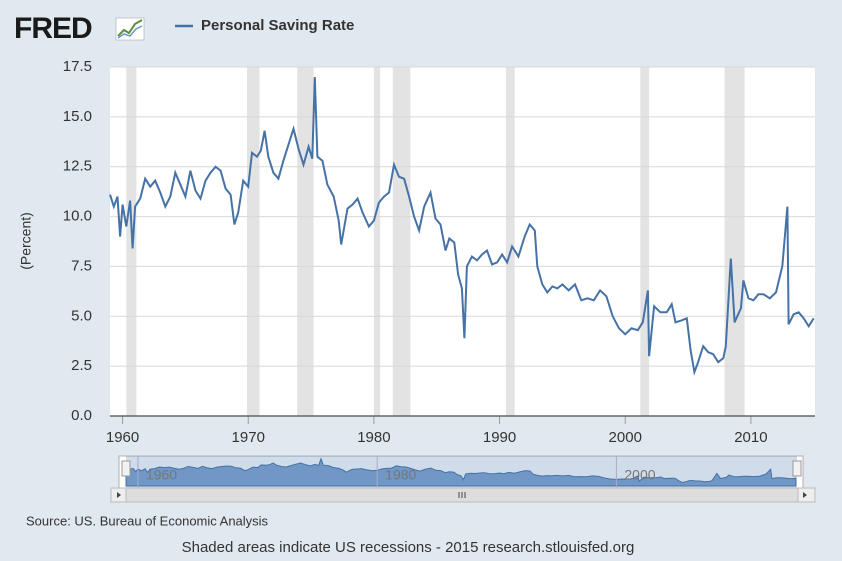 This screenshot has height=561, width=842. What do you see at coordinates (122, 437) in the screenshot?
I see `x-tick-label: 1960` at bounding box center [122, 437].